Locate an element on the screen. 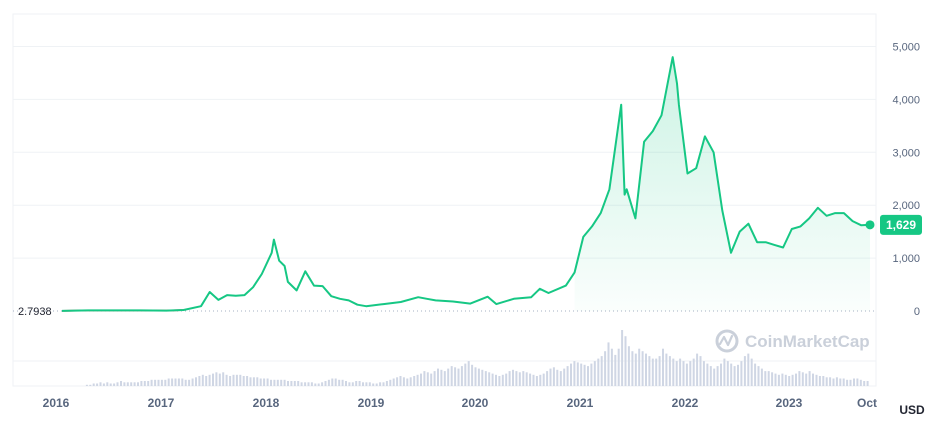 This screenshot has height=431, width=938. watermark: CoinMarketCap is located at coordinates (792, 341).